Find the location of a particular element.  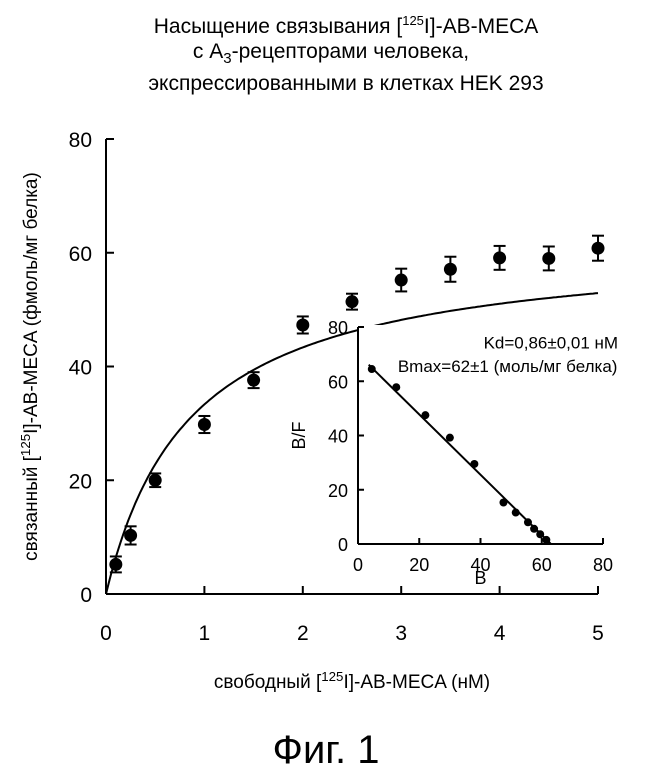

y-tick-label: 60 is located at coordinates (80, 254).